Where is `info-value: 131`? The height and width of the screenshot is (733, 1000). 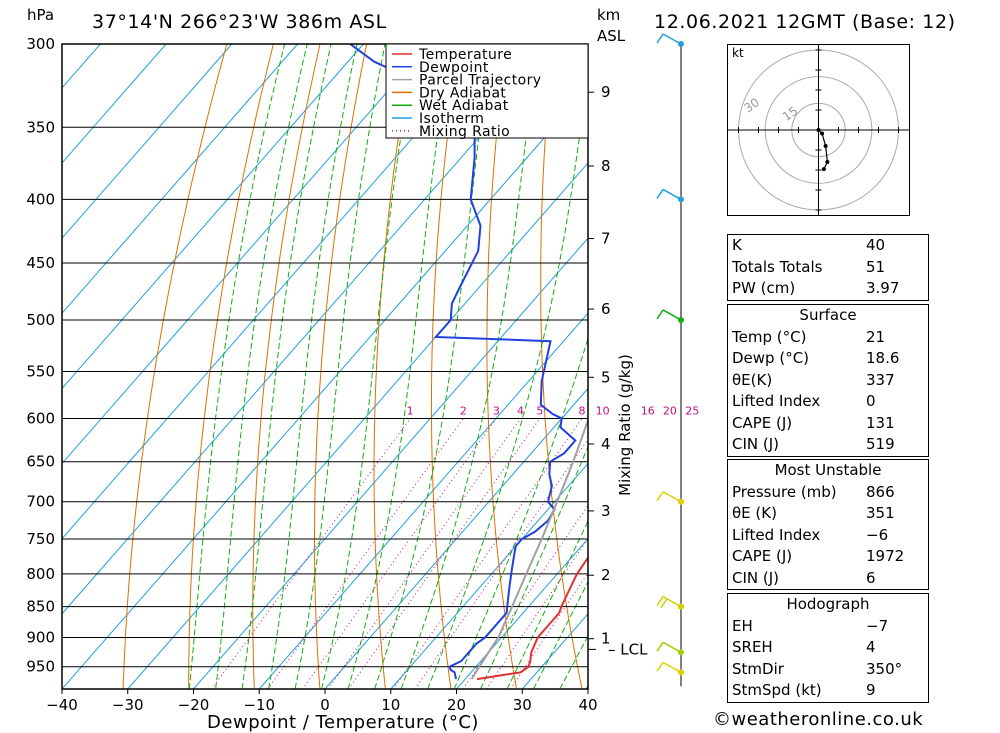
info-value: 131 is located at coordinates (880, 422).